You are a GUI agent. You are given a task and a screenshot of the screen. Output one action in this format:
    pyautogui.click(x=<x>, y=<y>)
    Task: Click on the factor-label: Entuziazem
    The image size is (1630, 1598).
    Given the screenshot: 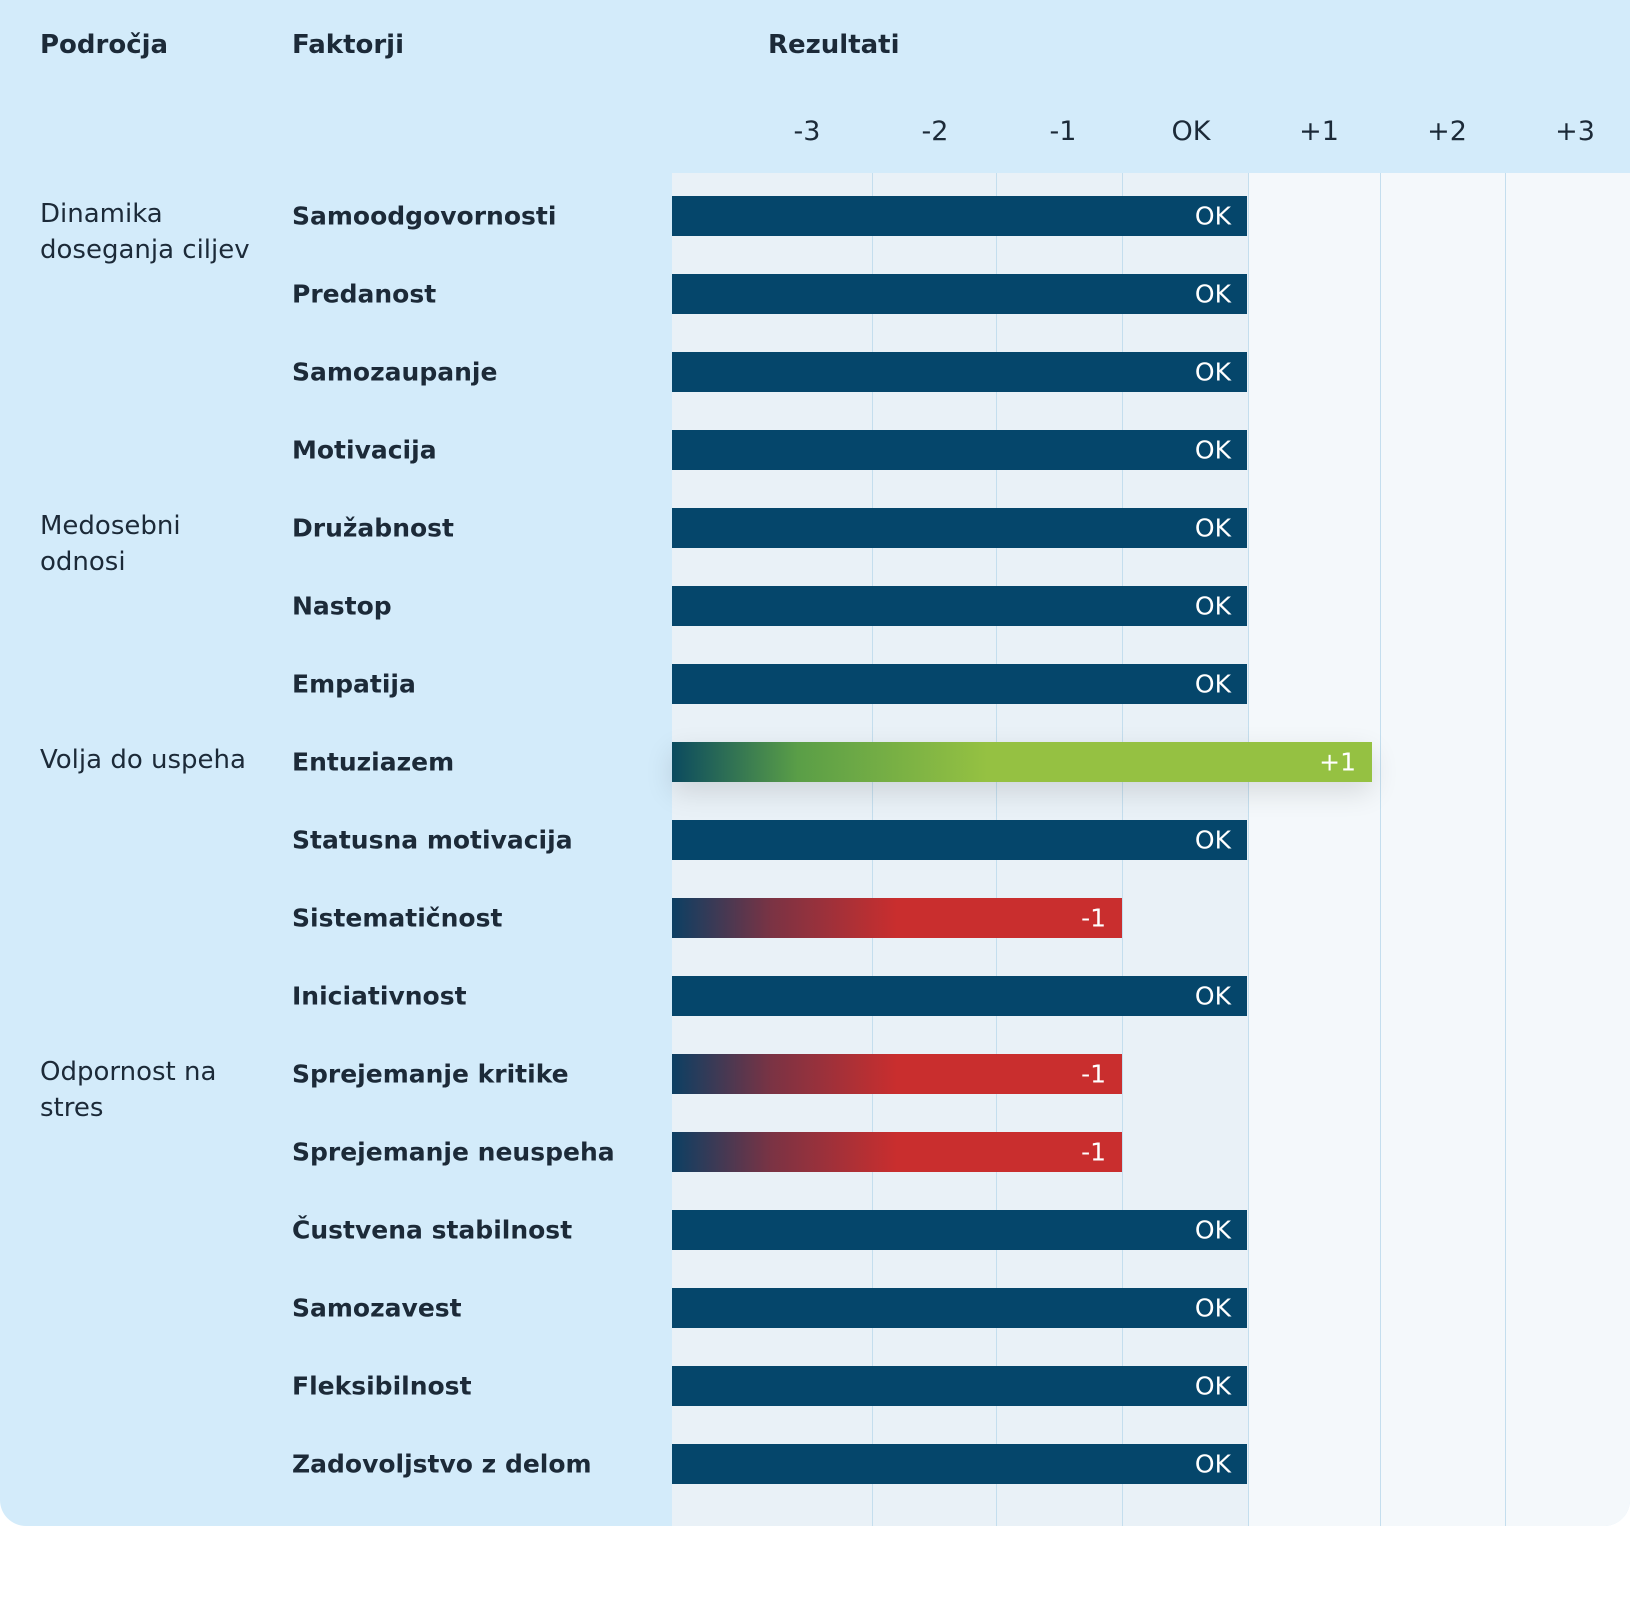 What is the action you would take?
    pyautogui.click(x=373, y=762)
    